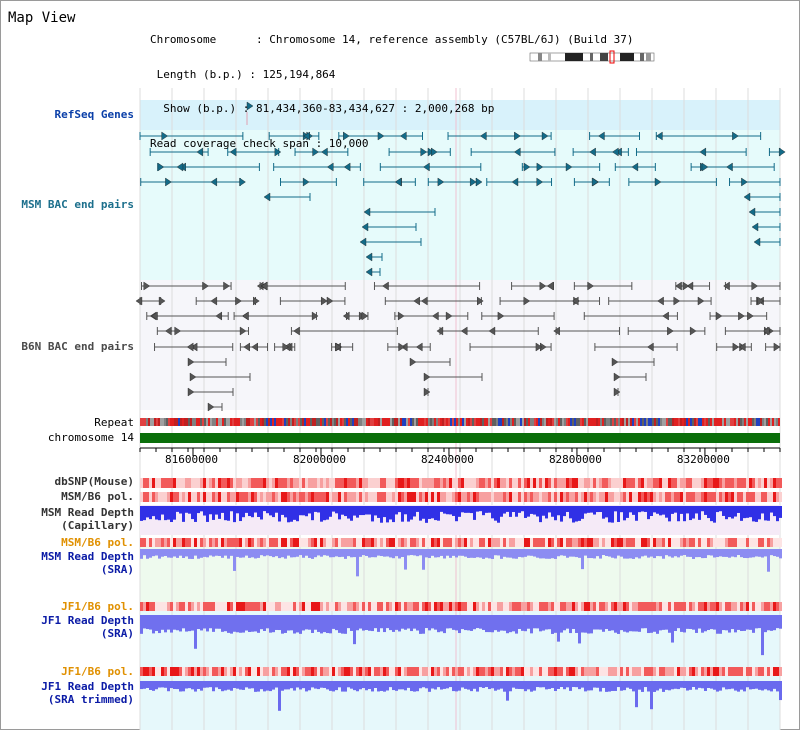 The image size is (800, 730). I want to click on track-label-msm-bac: MSM BAC end pairs, so click(77, 204).